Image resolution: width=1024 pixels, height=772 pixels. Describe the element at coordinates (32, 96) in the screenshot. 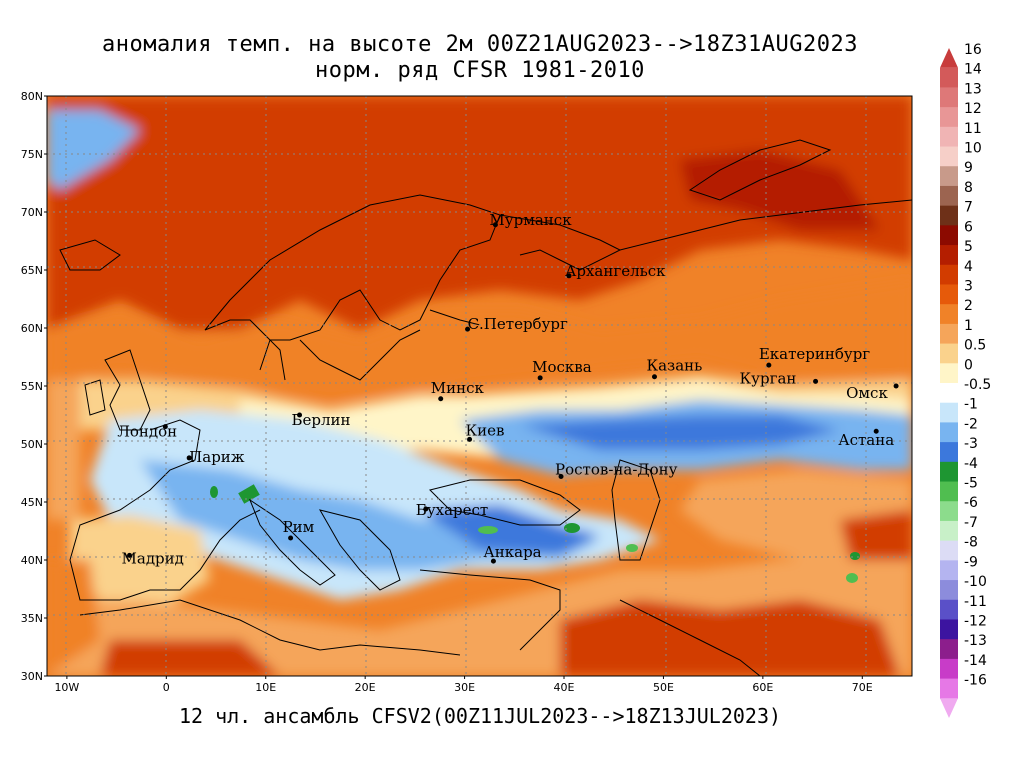

I see `latitude-tick-label: 80N` at that location.